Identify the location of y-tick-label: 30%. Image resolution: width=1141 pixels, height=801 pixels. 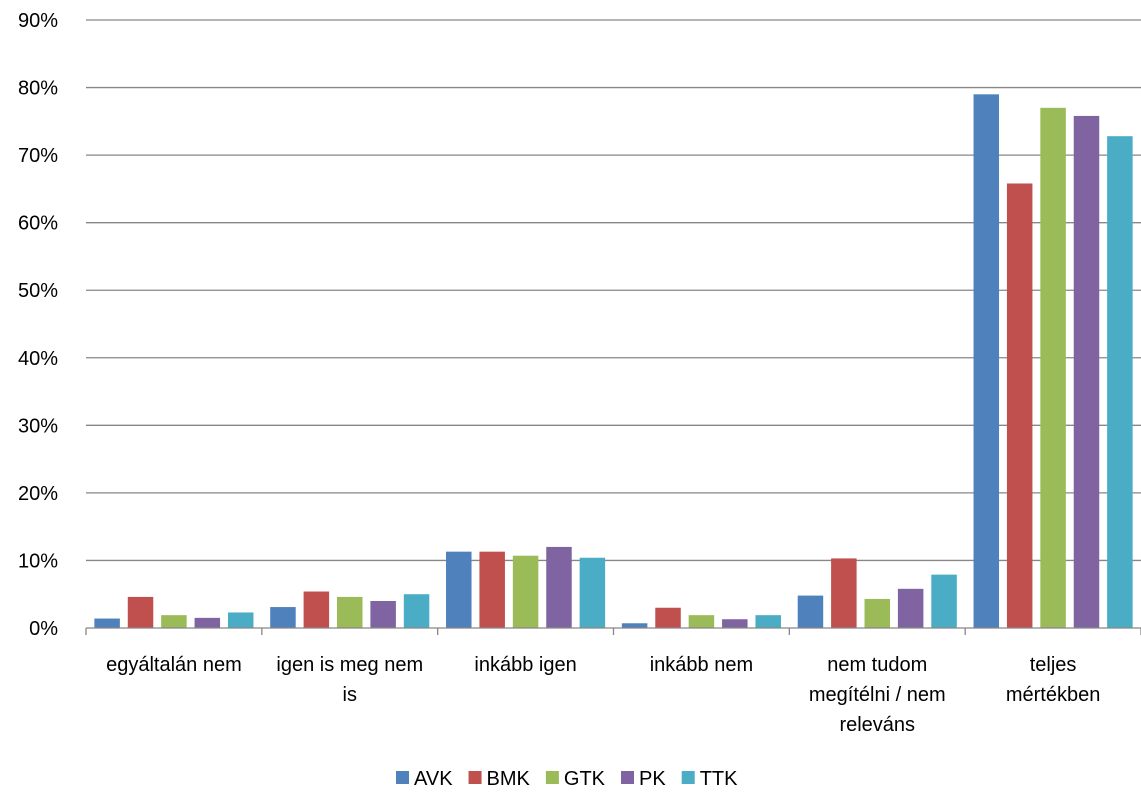
(38, 426).